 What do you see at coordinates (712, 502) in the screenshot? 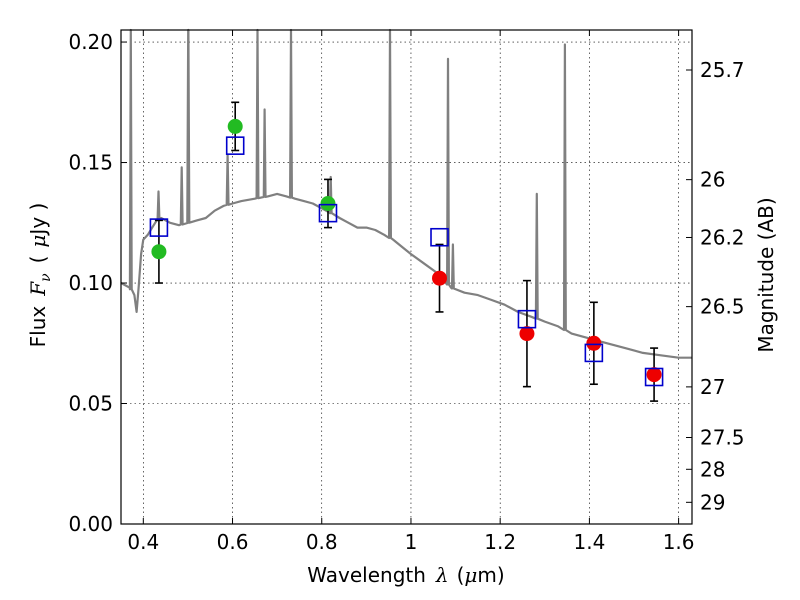
I see `y2-tick-label: 29` at bounding box center [712, 502].